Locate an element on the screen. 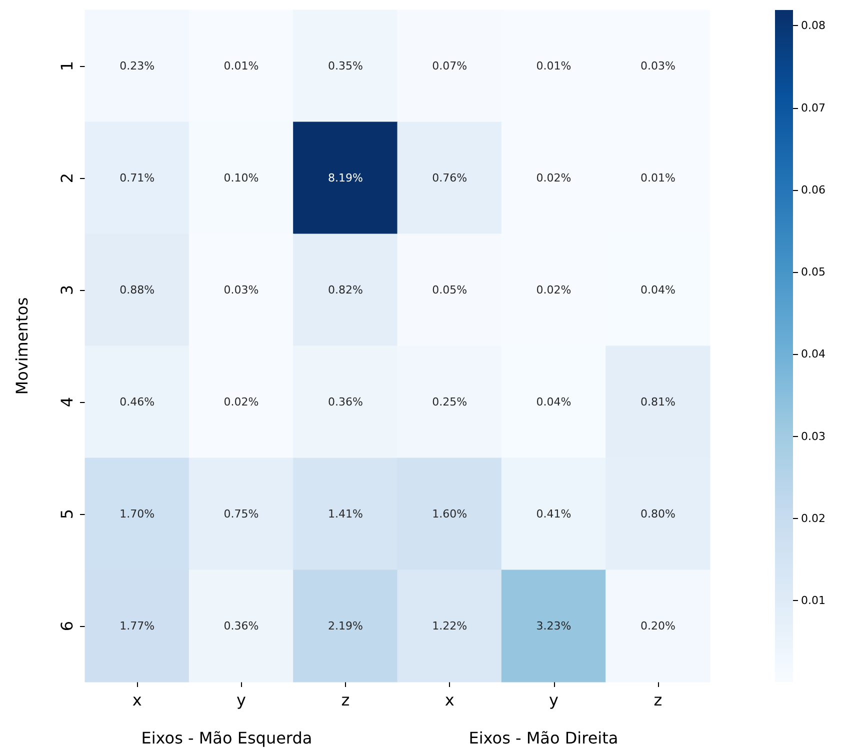 This screenshot has width=846, height=753. y-tick-label: 2 is located at coordinates (67, 178).